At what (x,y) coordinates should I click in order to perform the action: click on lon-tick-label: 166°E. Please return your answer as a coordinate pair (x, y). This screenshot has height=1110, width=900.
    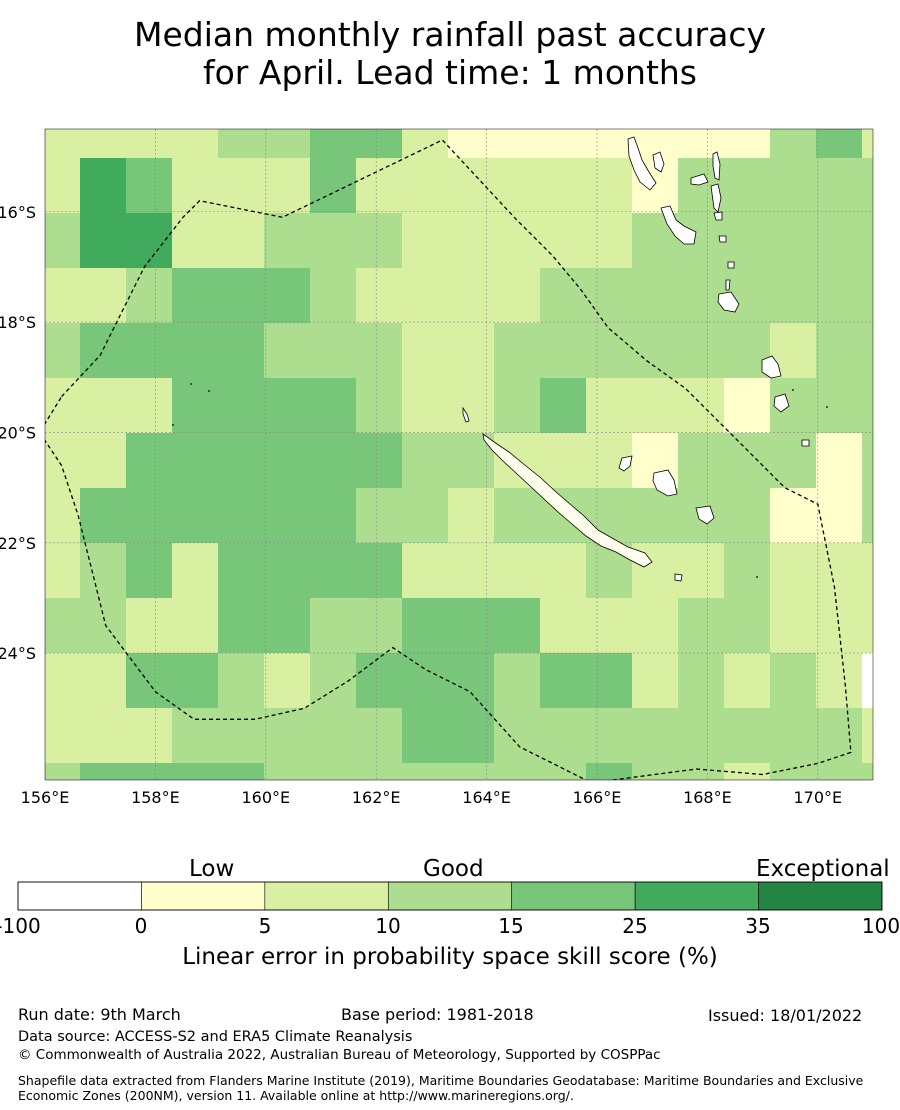
    Looking at the image, I should click on (597, 797).